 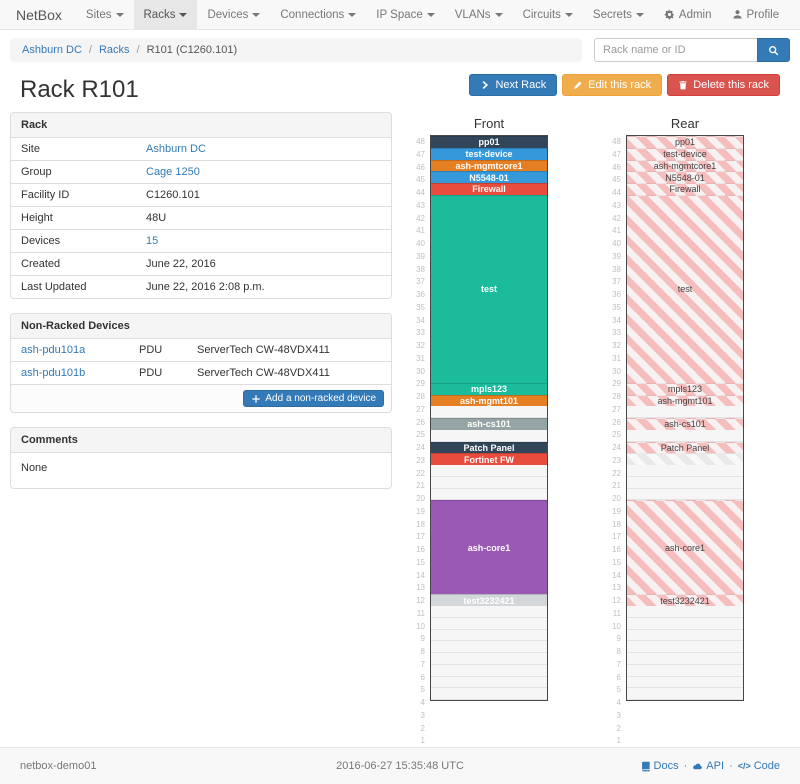 What do you see at coordinates (618, 690) in the screenshot?
I see `unit-number: 5` at bounding box center [618, 690].